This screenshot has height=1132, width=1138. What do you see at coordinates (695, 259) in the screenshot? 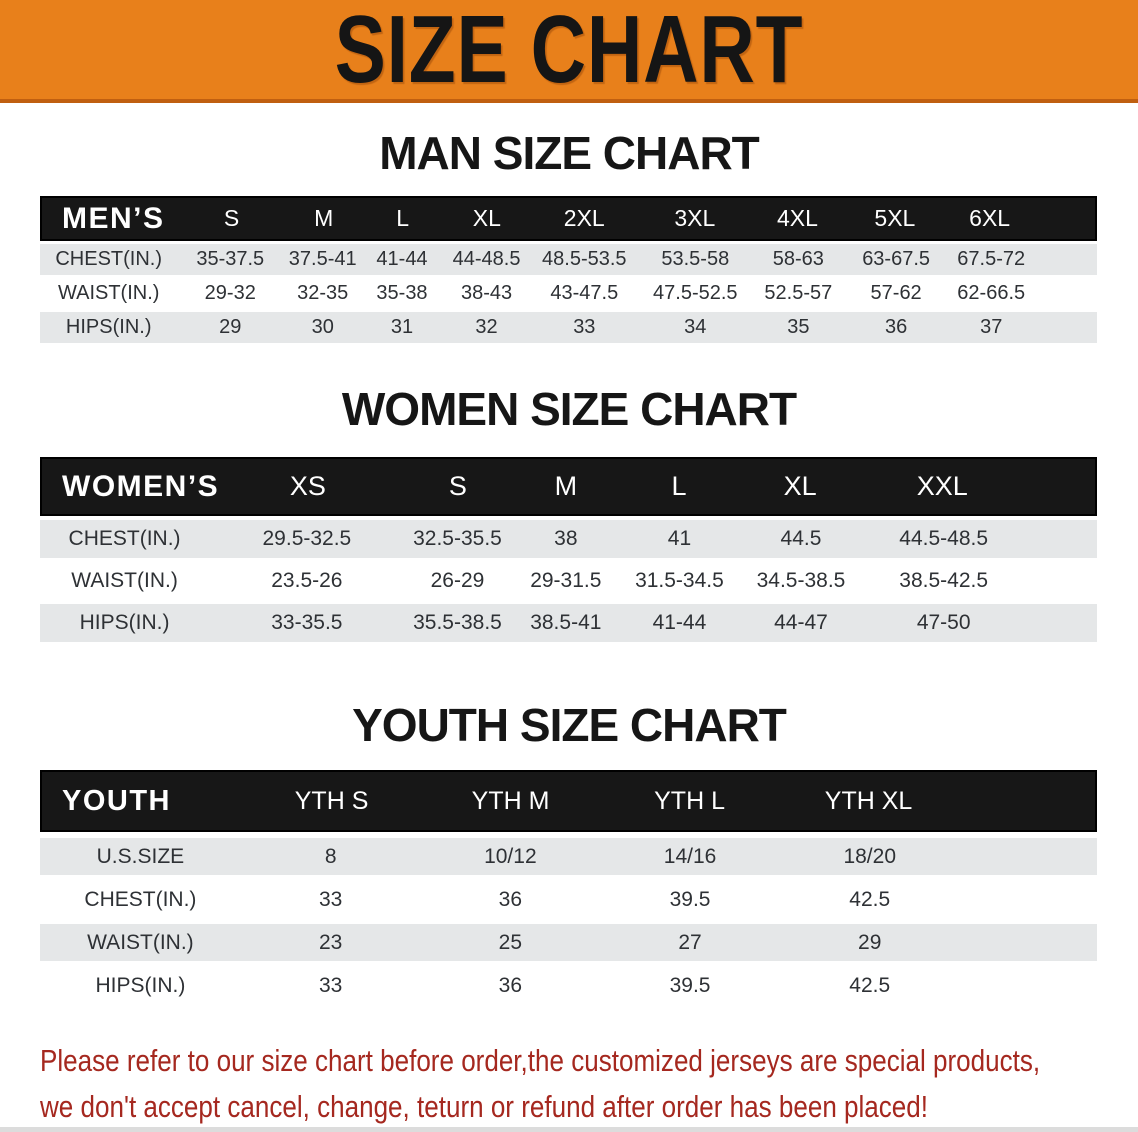
I see `size-value-cell: 53.5-58` at bounding box center [695, 259].